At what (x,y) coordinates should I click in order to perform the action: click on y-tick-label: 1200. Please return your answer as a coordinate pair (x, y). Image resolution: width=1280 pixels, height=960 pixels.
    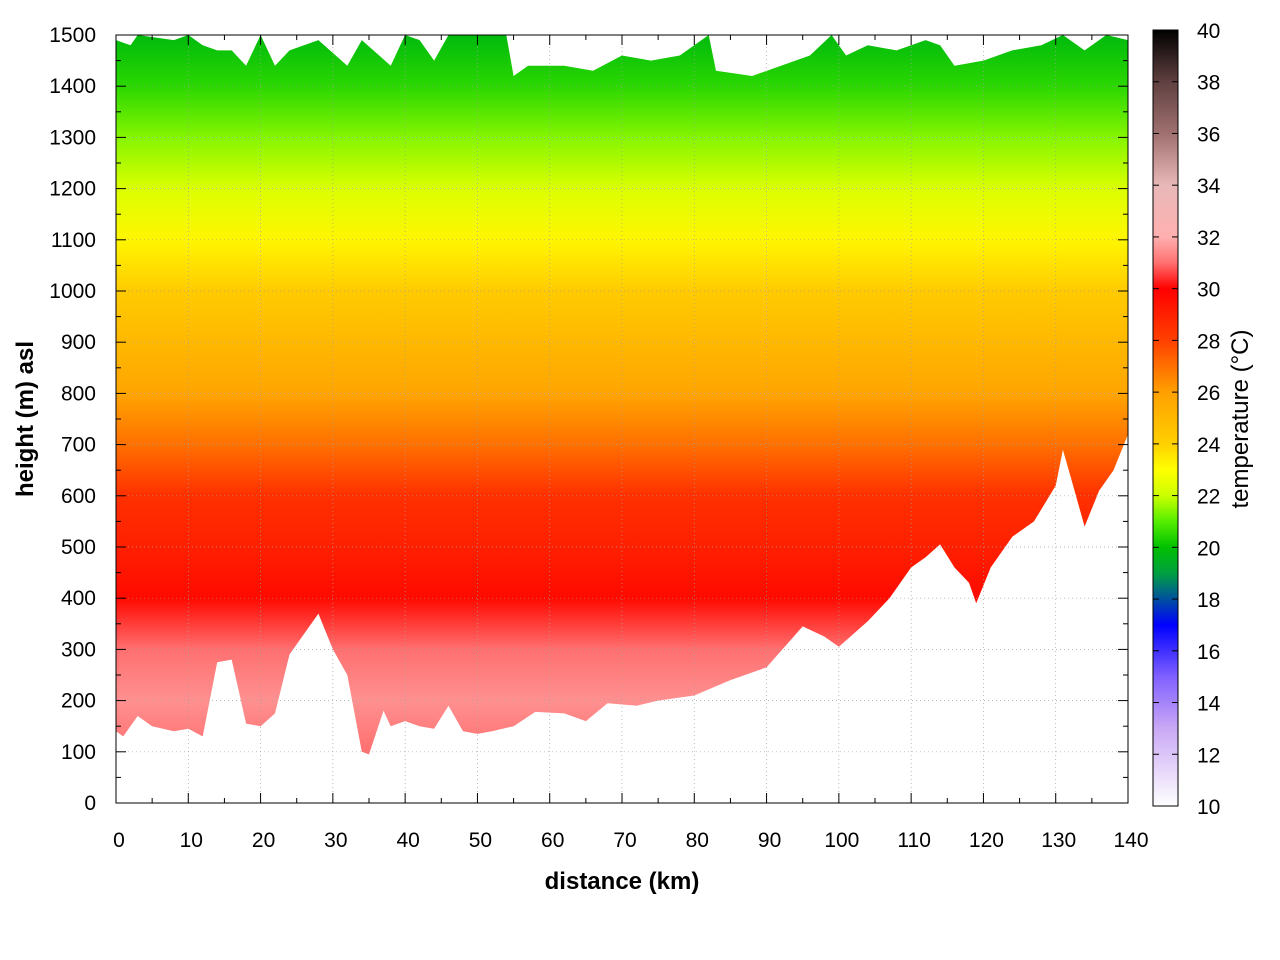
    Looking at the image, I should click on (72, 189).